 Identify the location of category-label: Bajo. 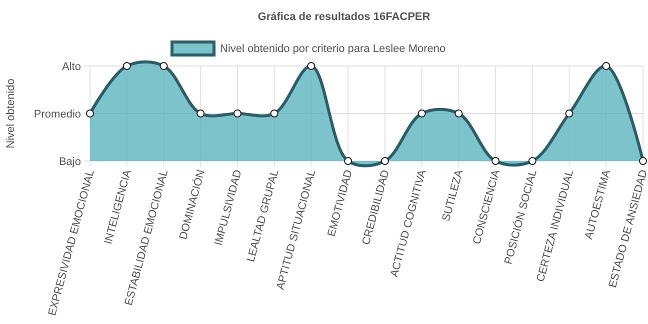
(69, 162).